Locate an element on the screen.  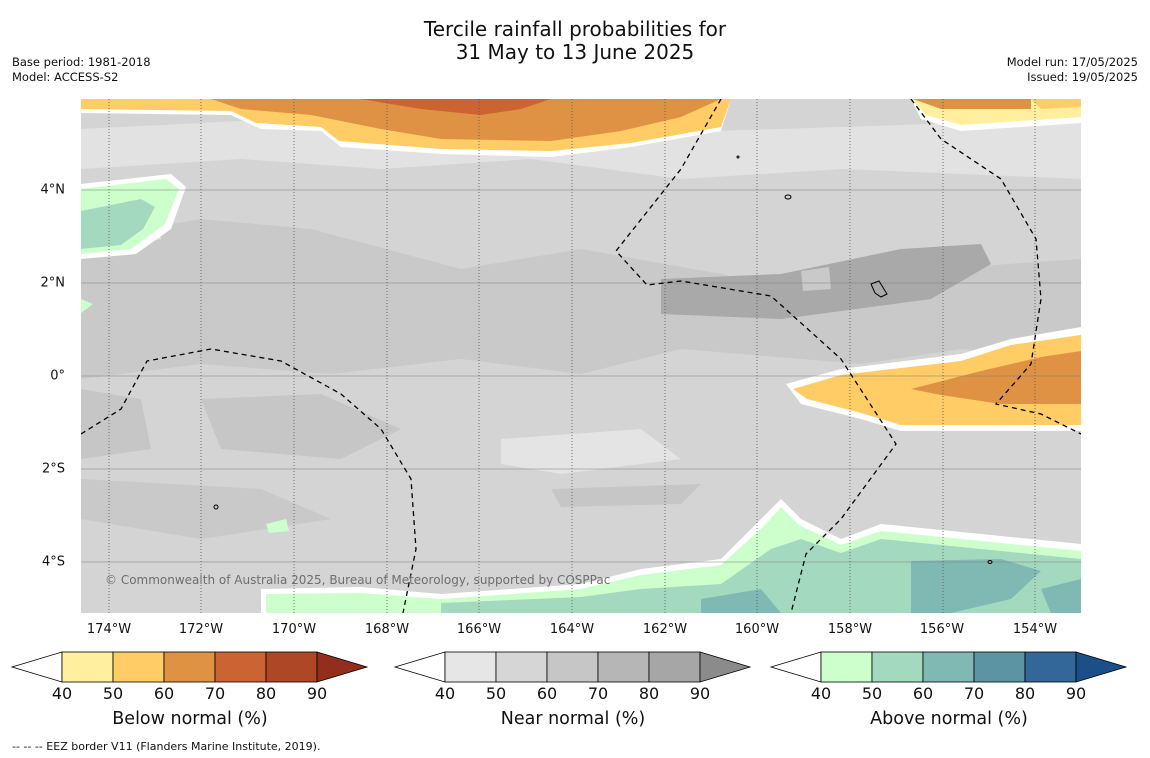
lat-label: 4°N is located at coordinates (53, 190).